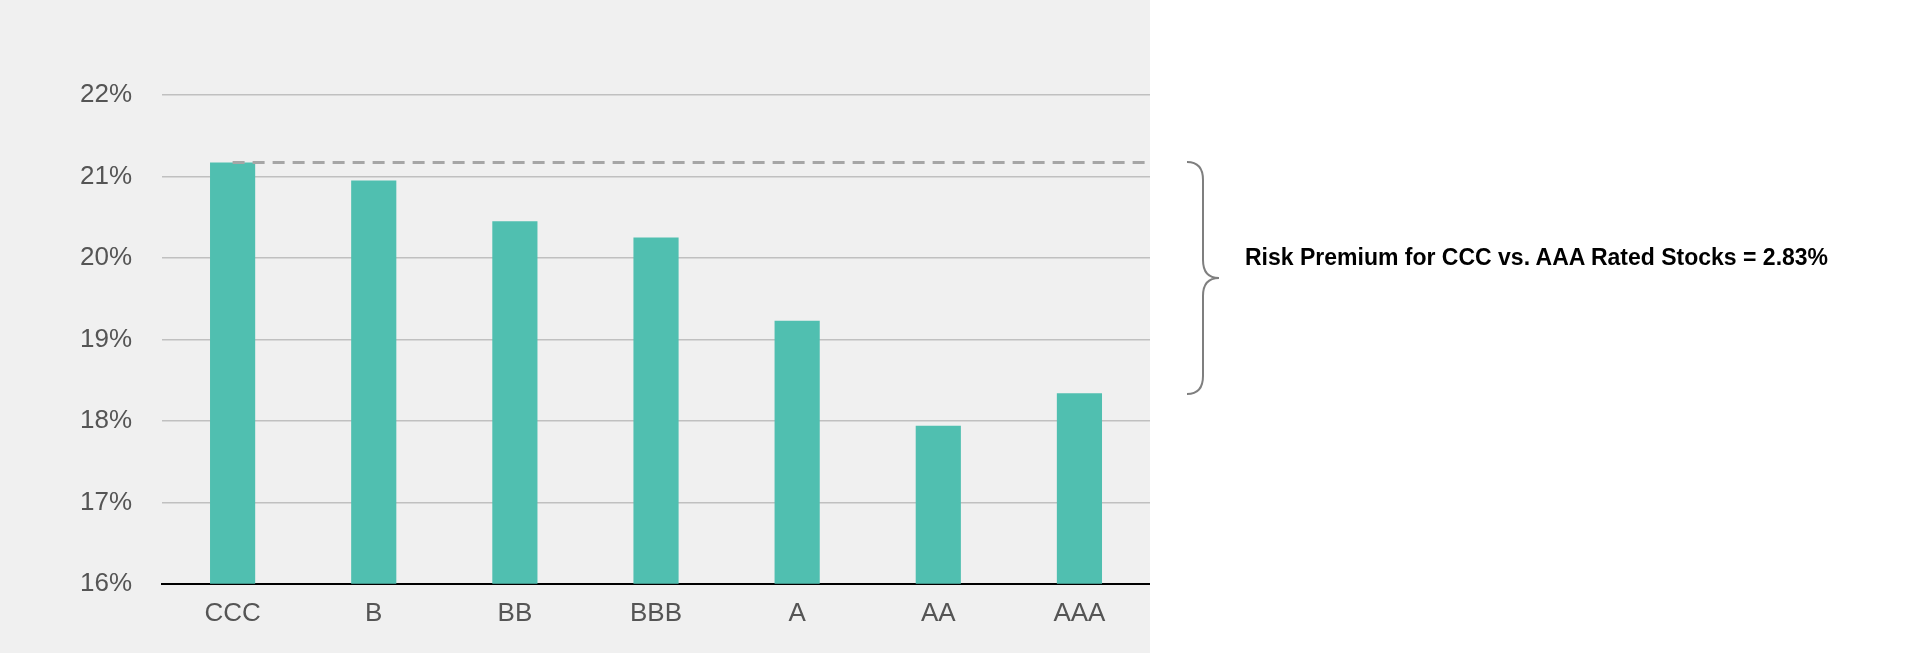 The height and width of the screenshot is (653, 1914). What do you see at coordinates (938, 611) in the screenshot?
I see `x-tick-label: AA` at bounding box center [938, 611].